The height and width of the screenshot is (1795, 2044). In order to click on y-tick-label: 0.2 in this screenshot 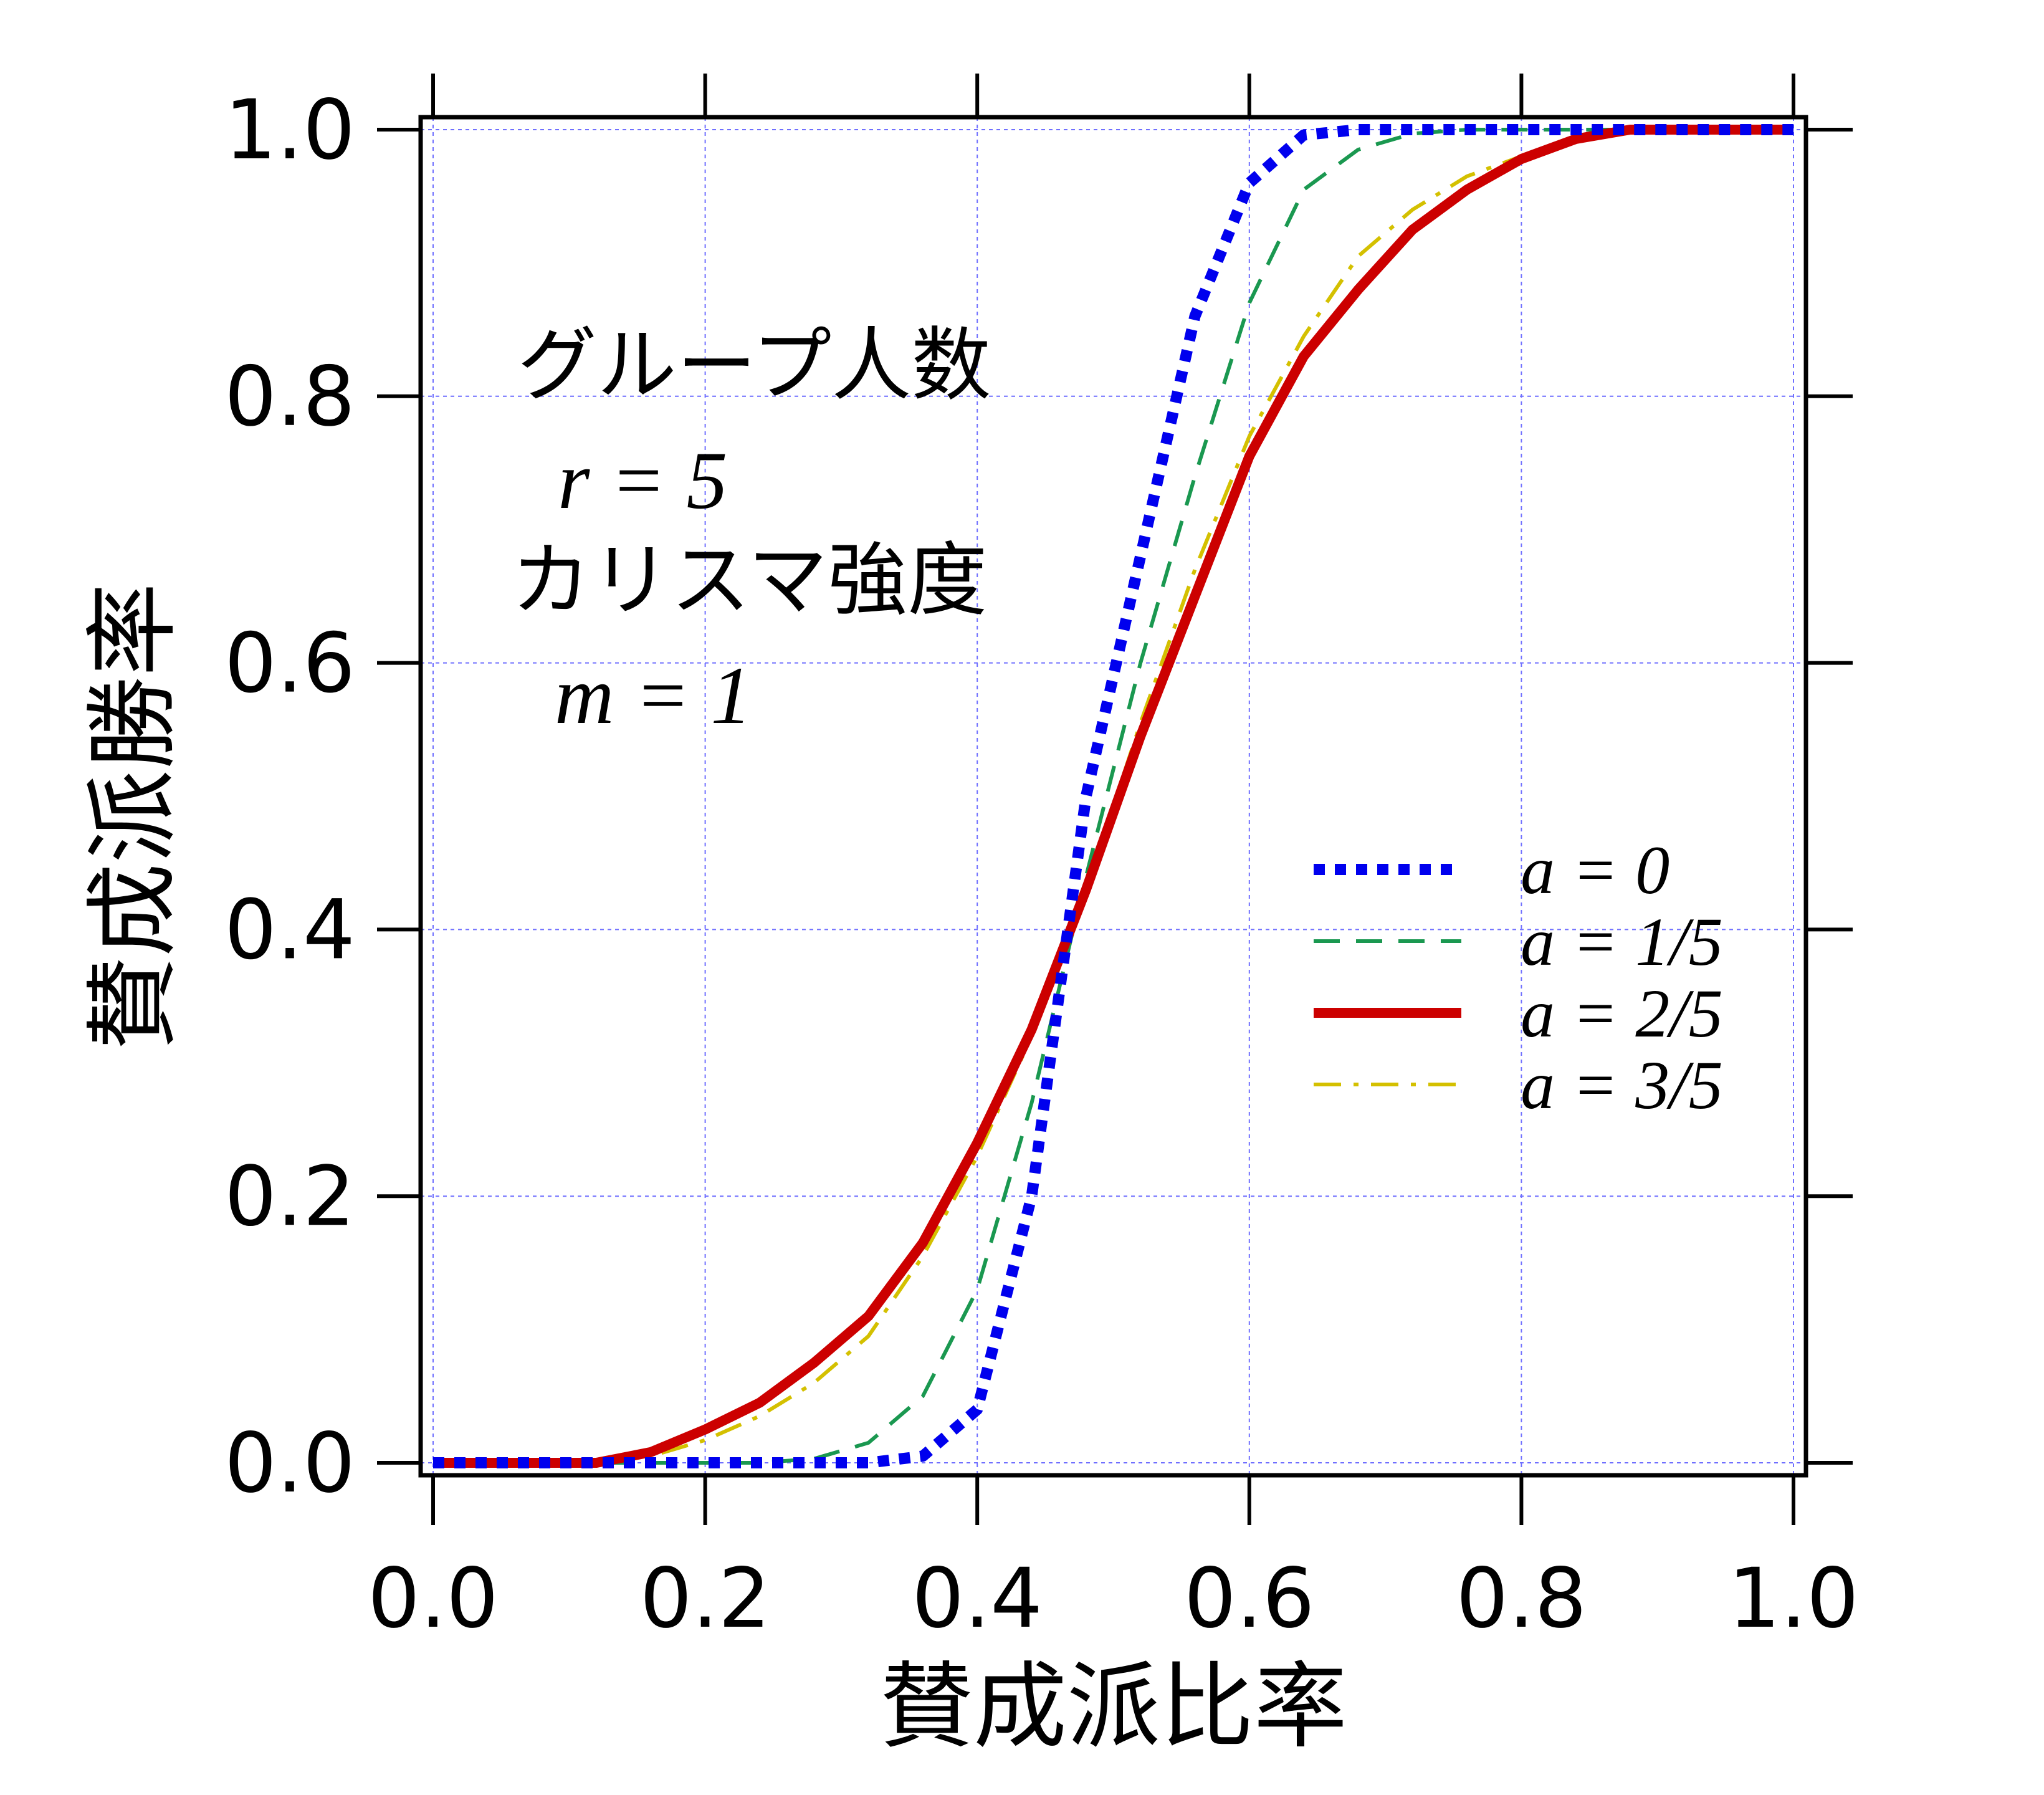, I will do `click(289, 1197)`.